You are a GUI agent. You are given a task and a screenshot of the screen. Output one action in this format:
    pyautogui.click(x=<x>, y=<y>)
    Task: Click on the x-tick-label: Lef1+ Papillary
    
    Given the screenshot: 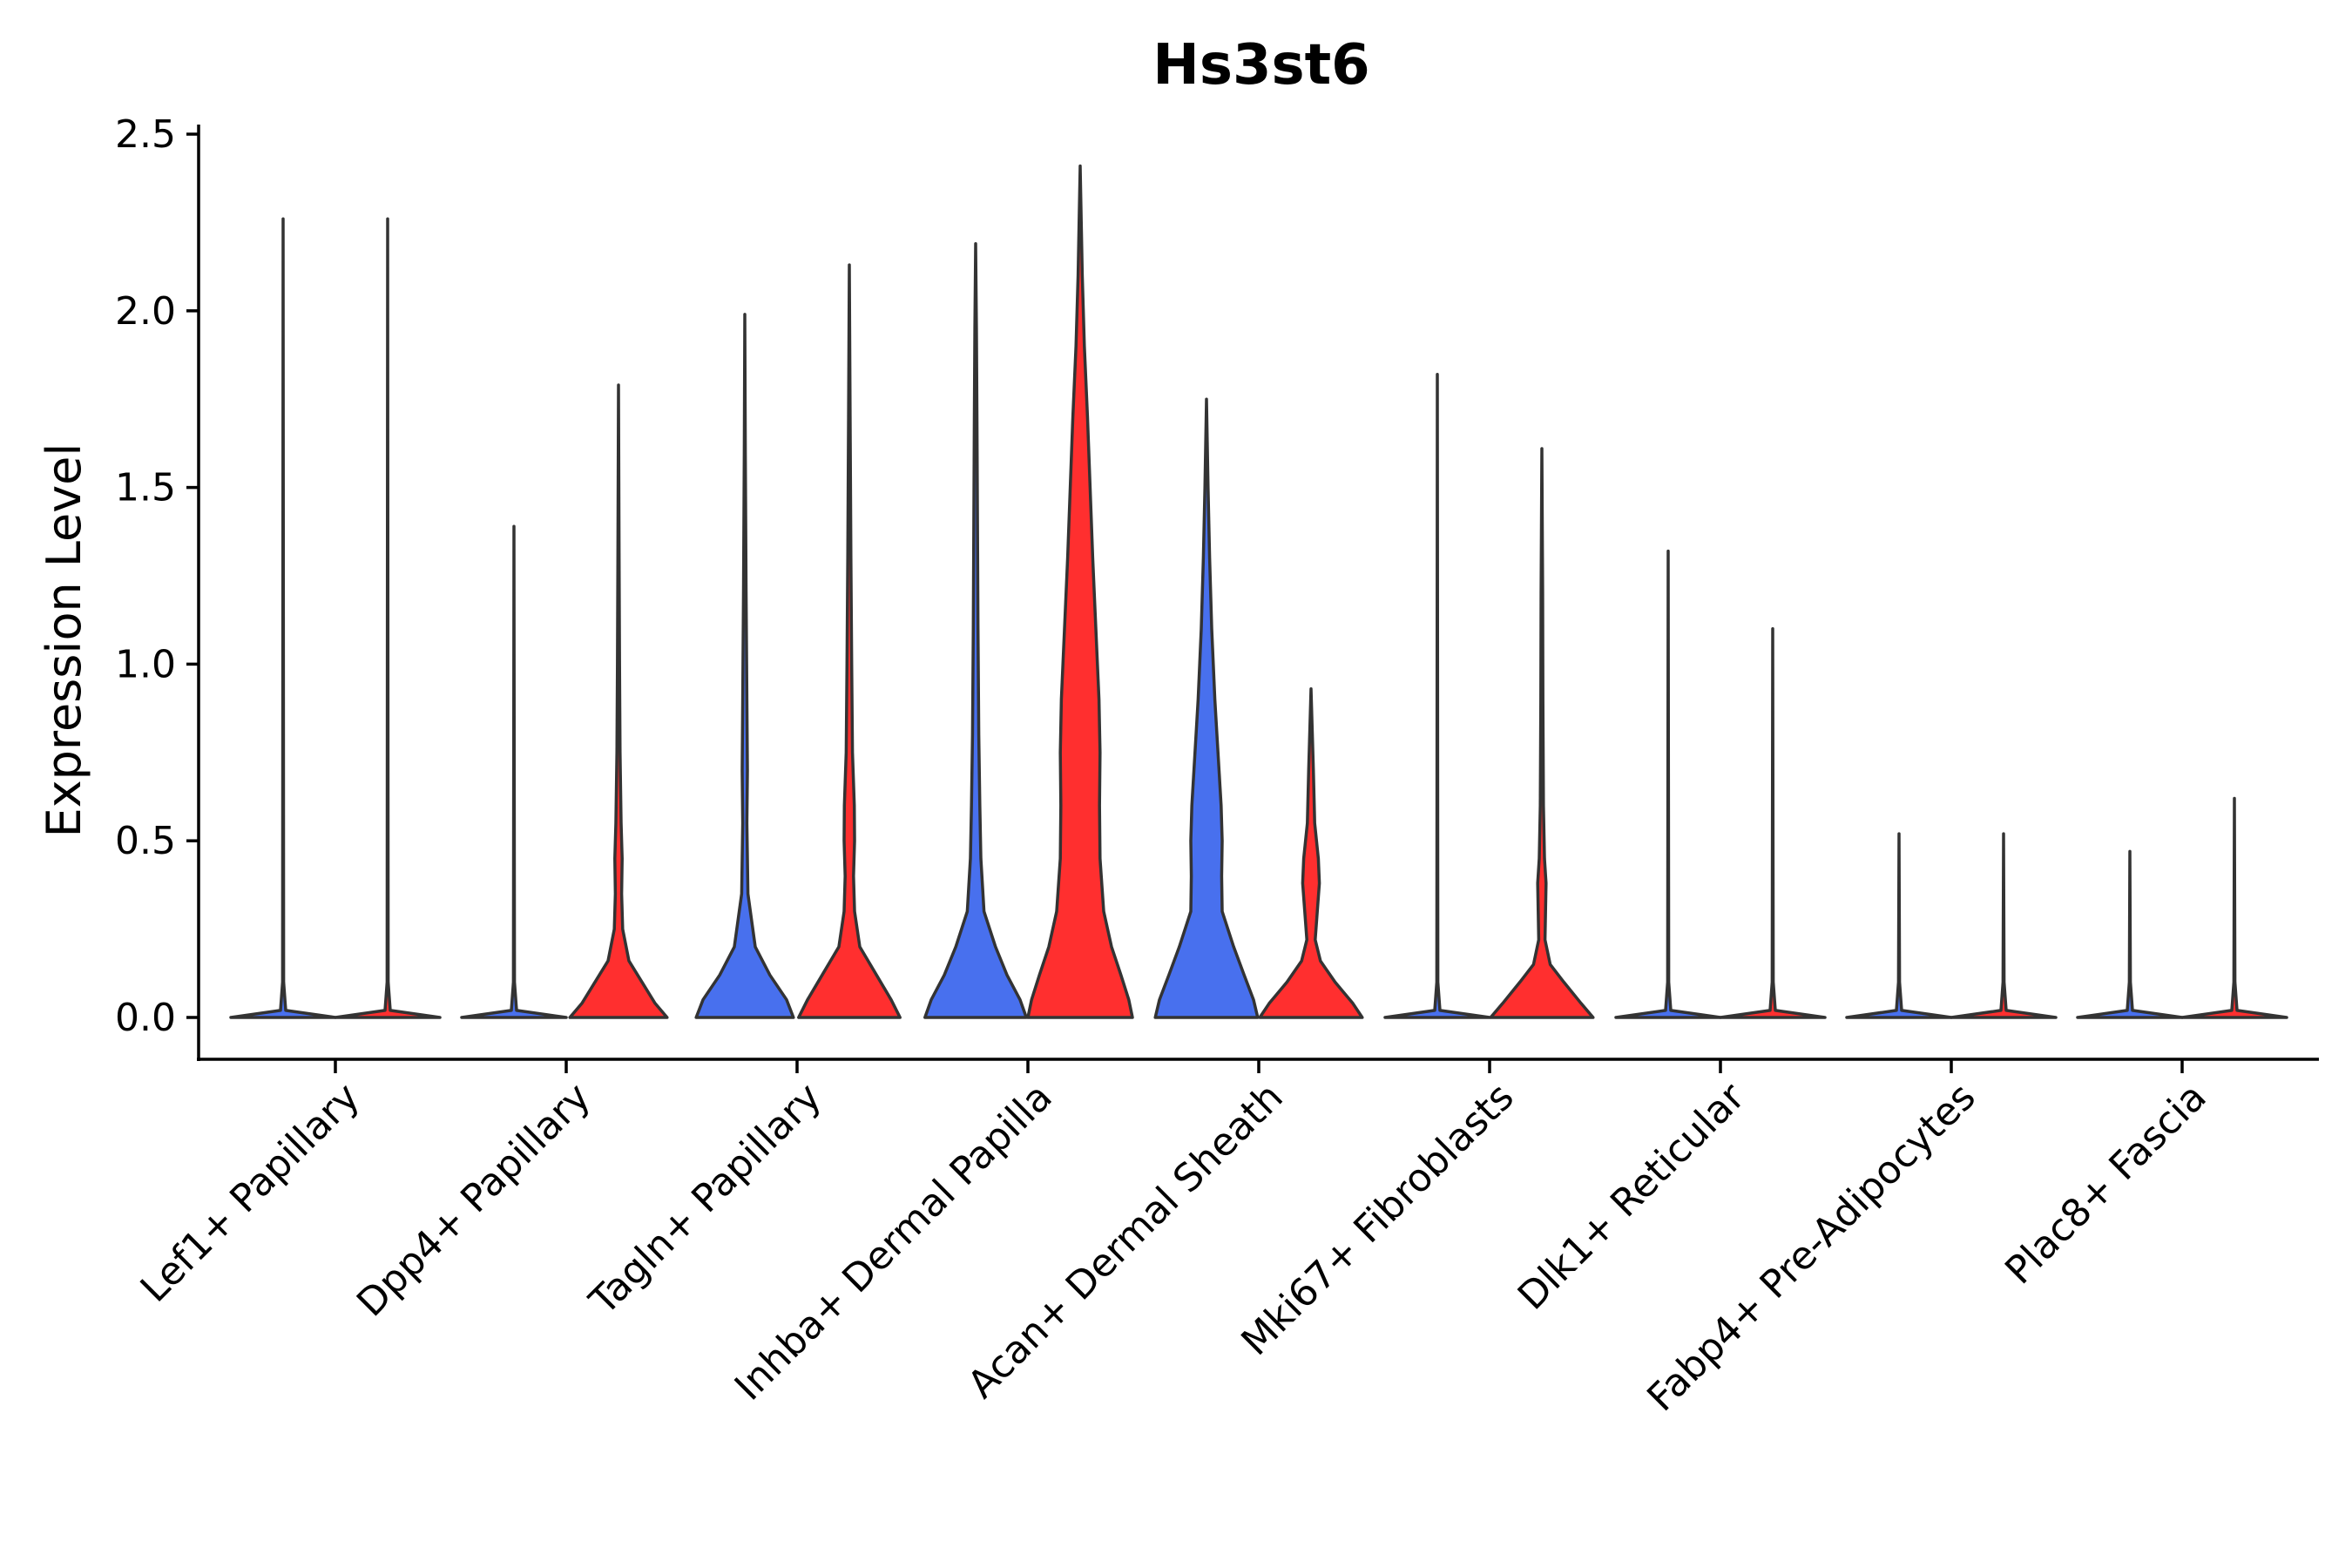 What is the action you would take?
    pyautogui.click(x=250, y=1193)
    